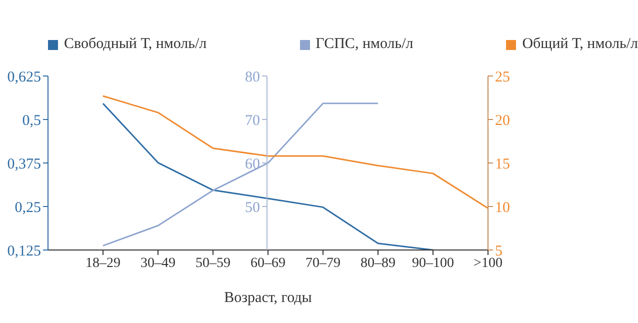  Describe the element at coordinates (488, 263) in the screenshot. I see `x-tick-label: >100` at that location.